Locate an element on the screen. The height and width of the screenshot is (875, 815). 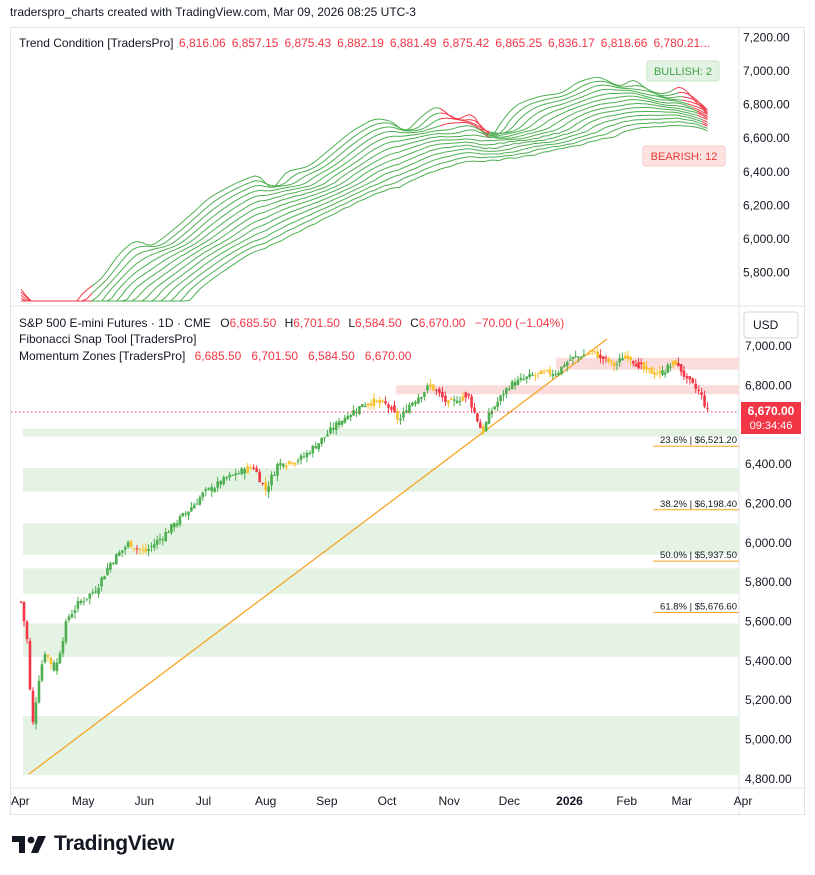
close-value: 6,670.00 is located at coordinates (442, 323).